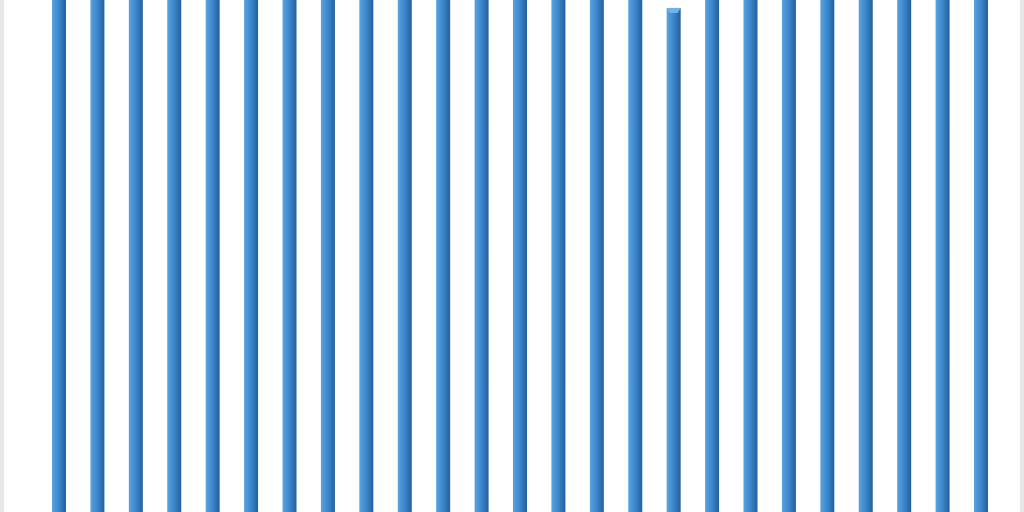 The width and height of the screenshot is (1024, 512). Describe the element at coordinates (2, 256) in the screenshot. I see `left-border` at that location.